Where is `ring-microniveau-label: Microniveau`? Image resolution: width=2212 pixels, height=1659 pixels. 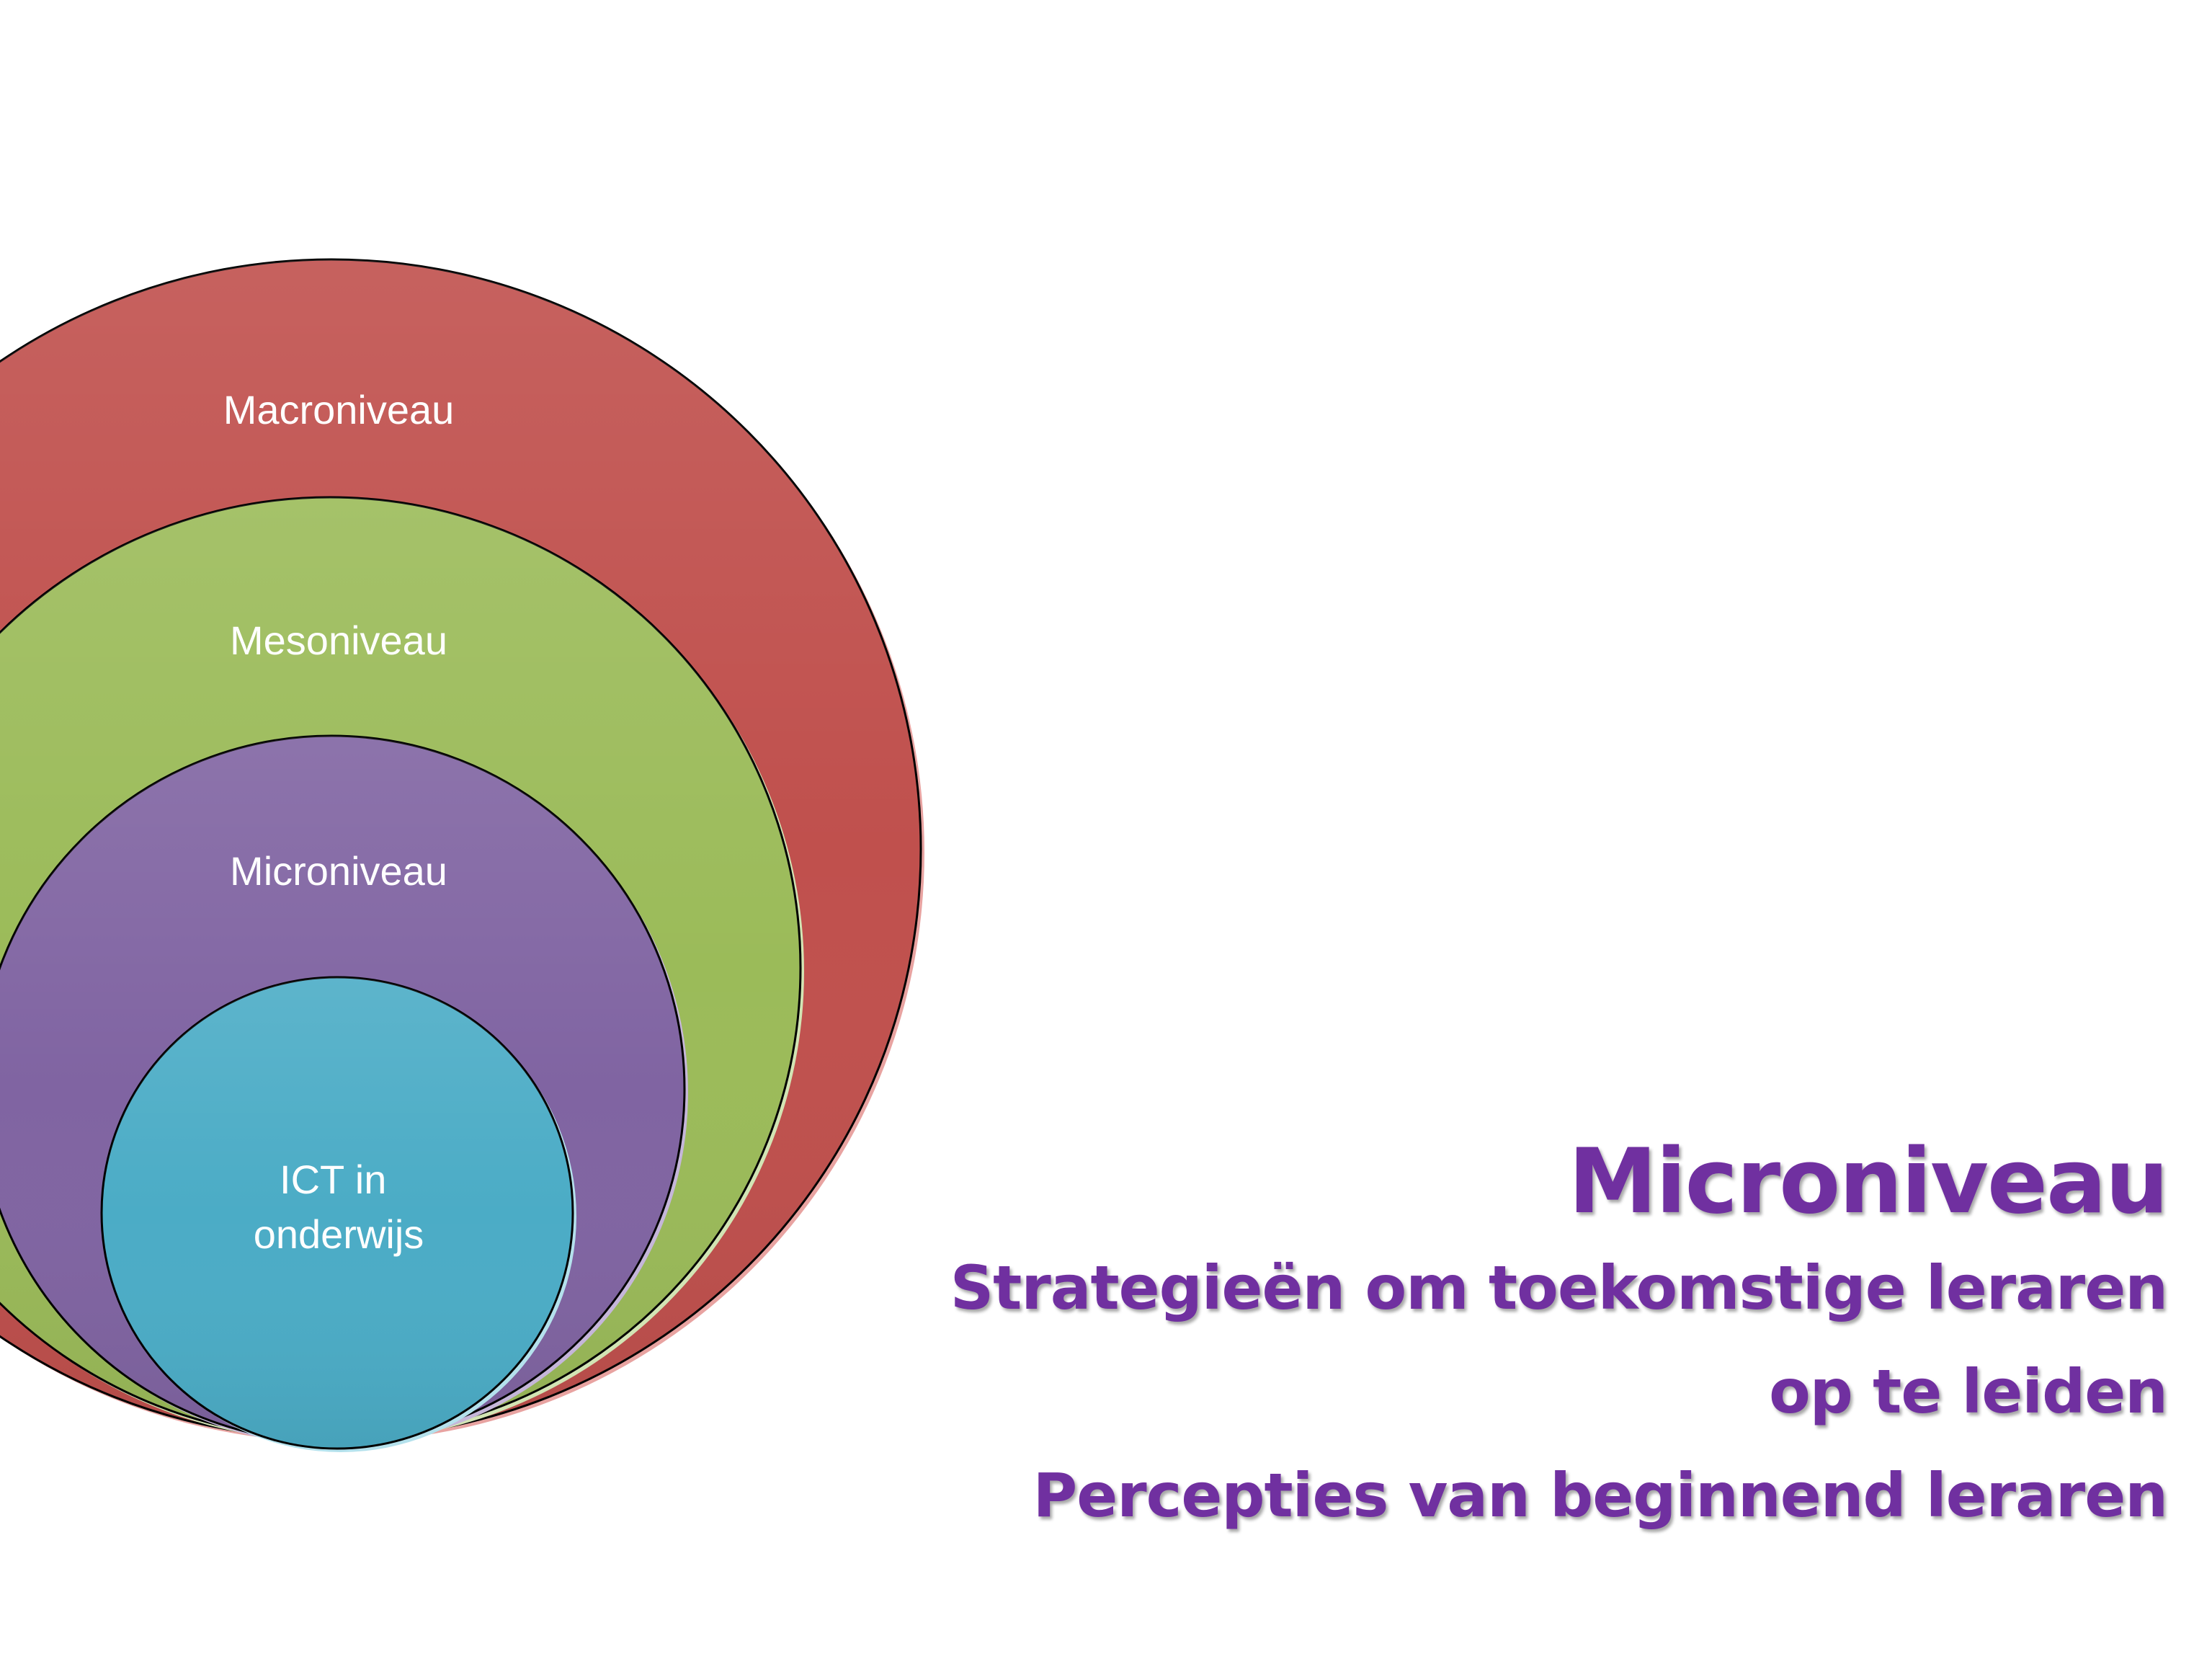 ring-microniveau-label: Microniveau is located at coordinates (339, 871).